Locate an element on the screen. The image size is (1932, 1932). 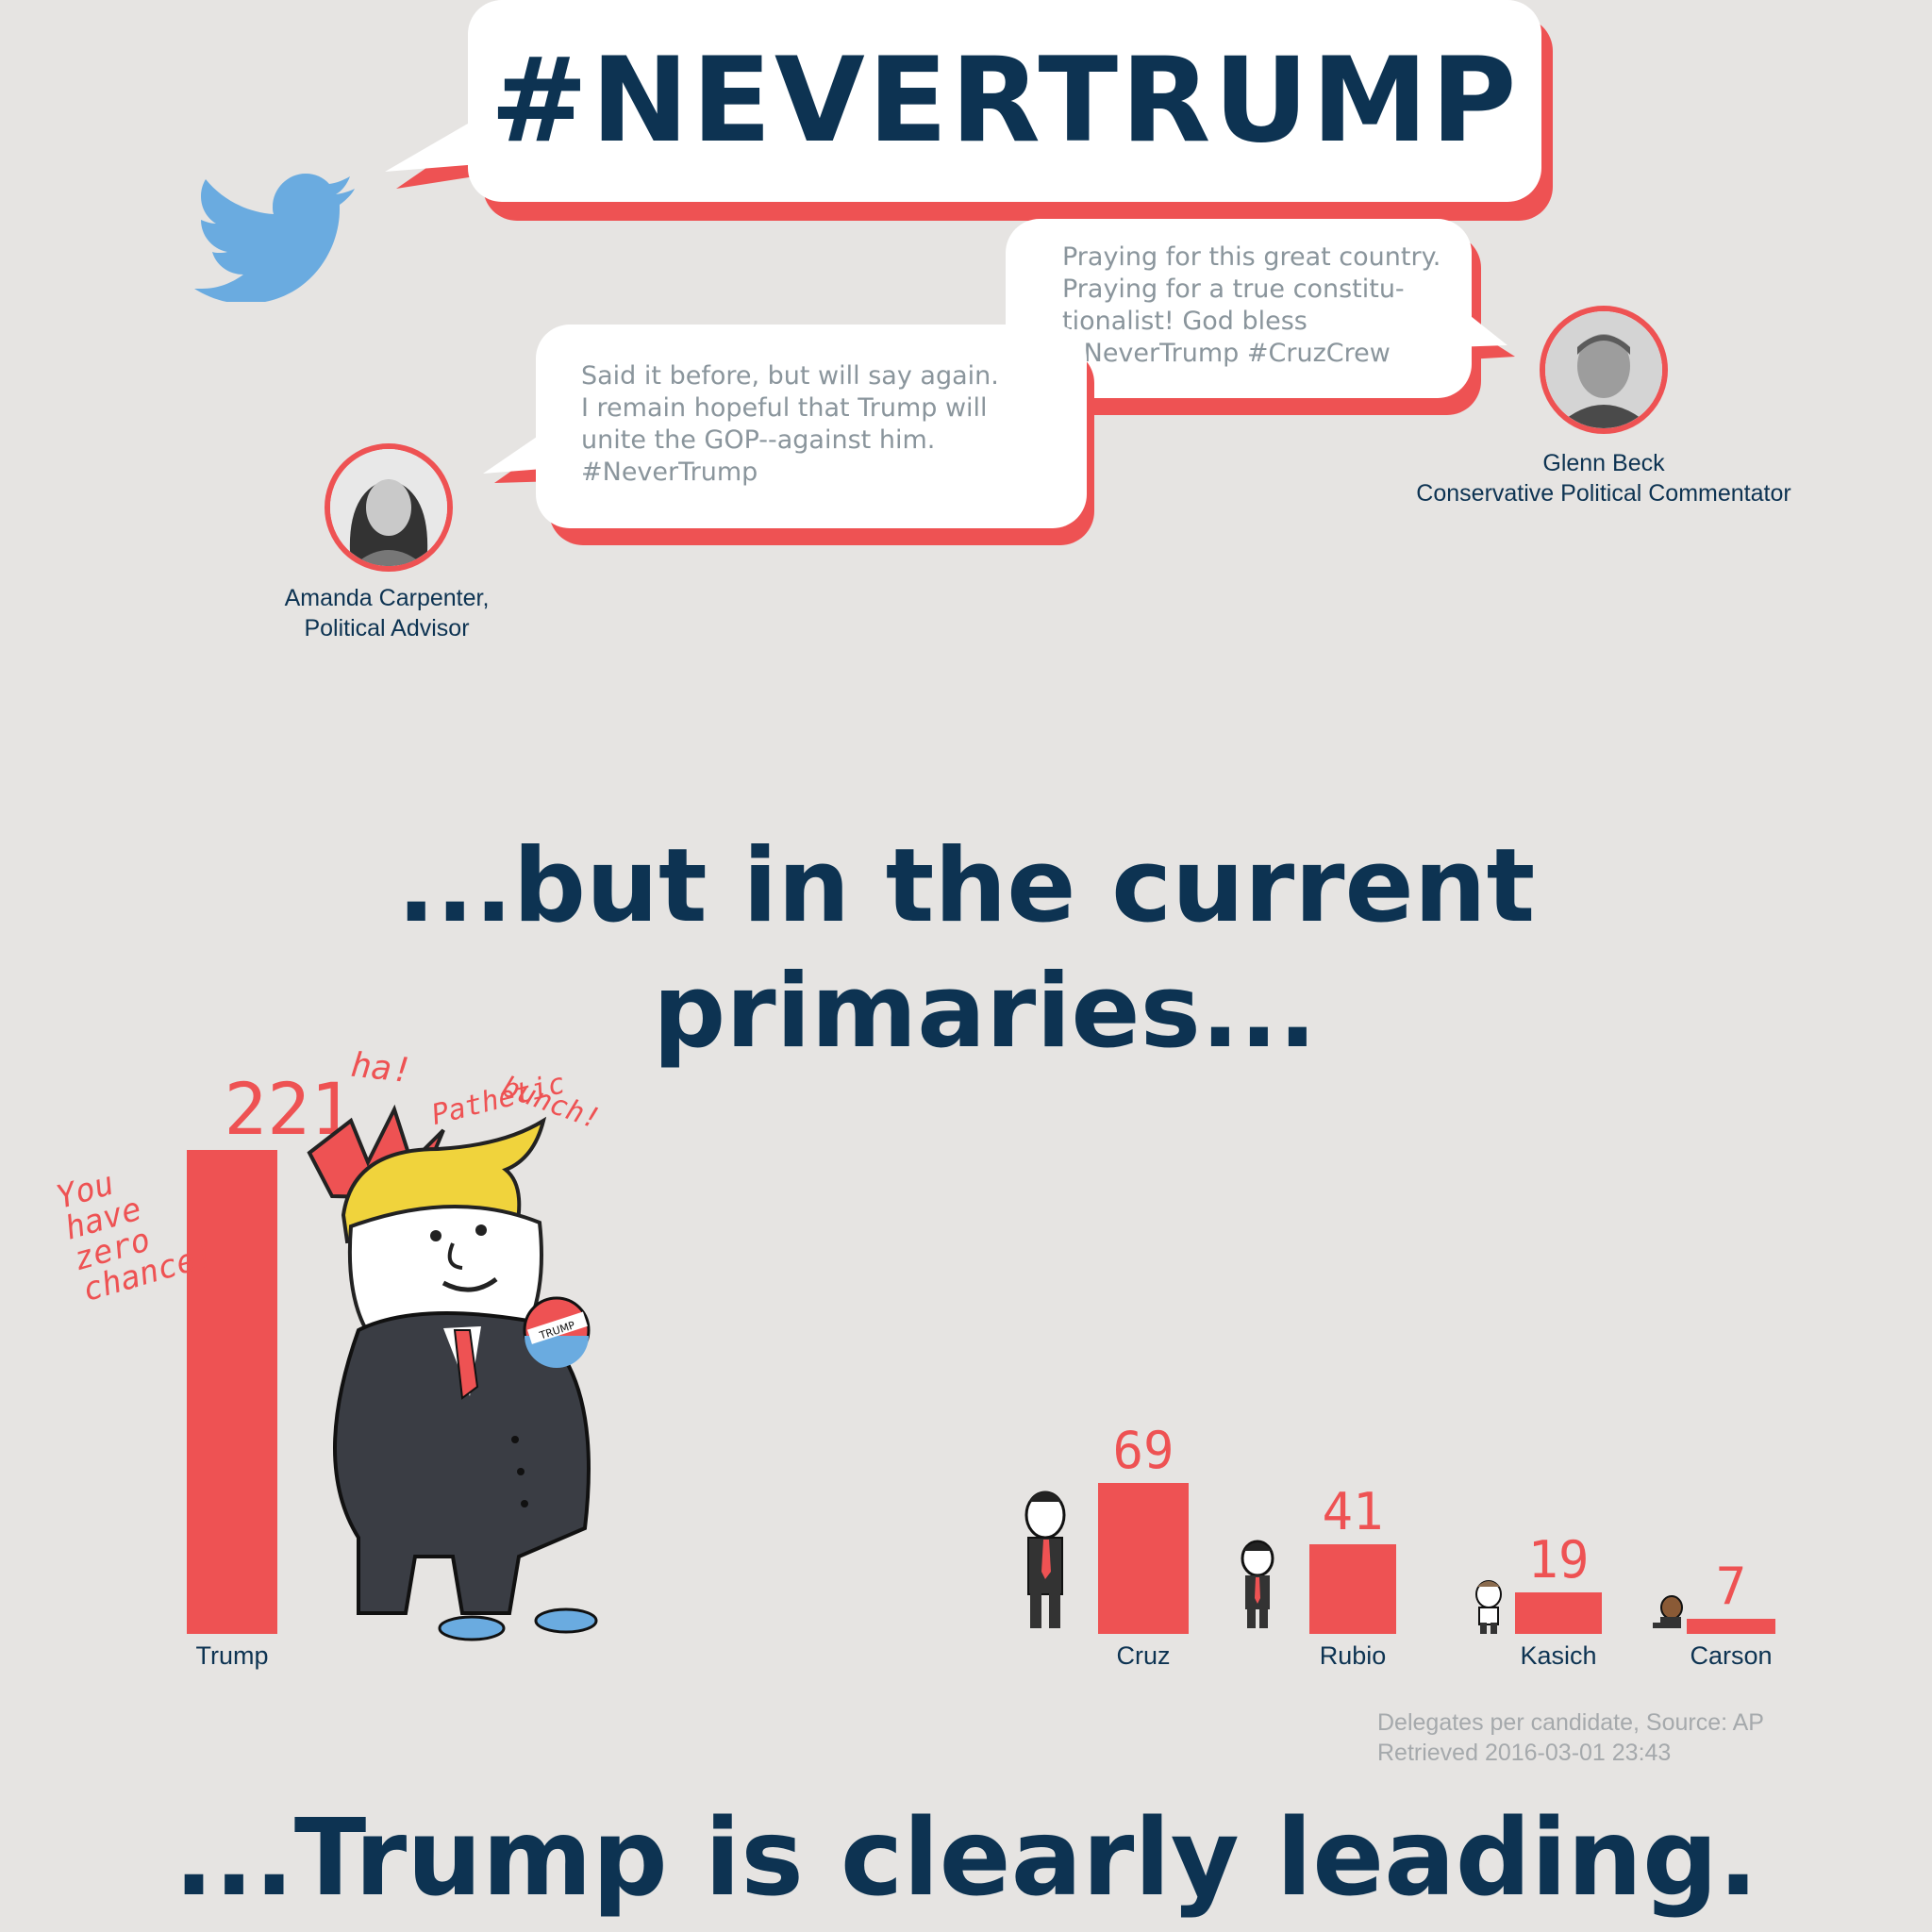
bar-kasich is located at coordinates (1559, 1613).